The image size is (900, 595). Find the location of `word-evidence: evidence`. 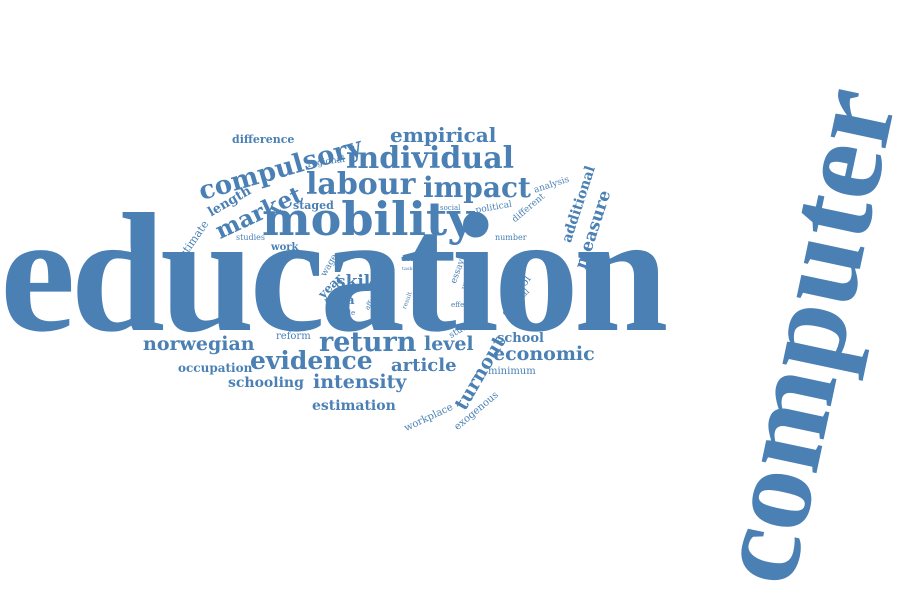

word-evidence: evidence is located at coordinates (311, 360).